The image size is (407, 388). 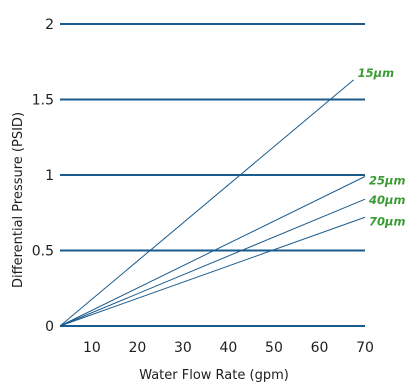 I want to click on x-tick-label: 60, so click(x=320, y=348).